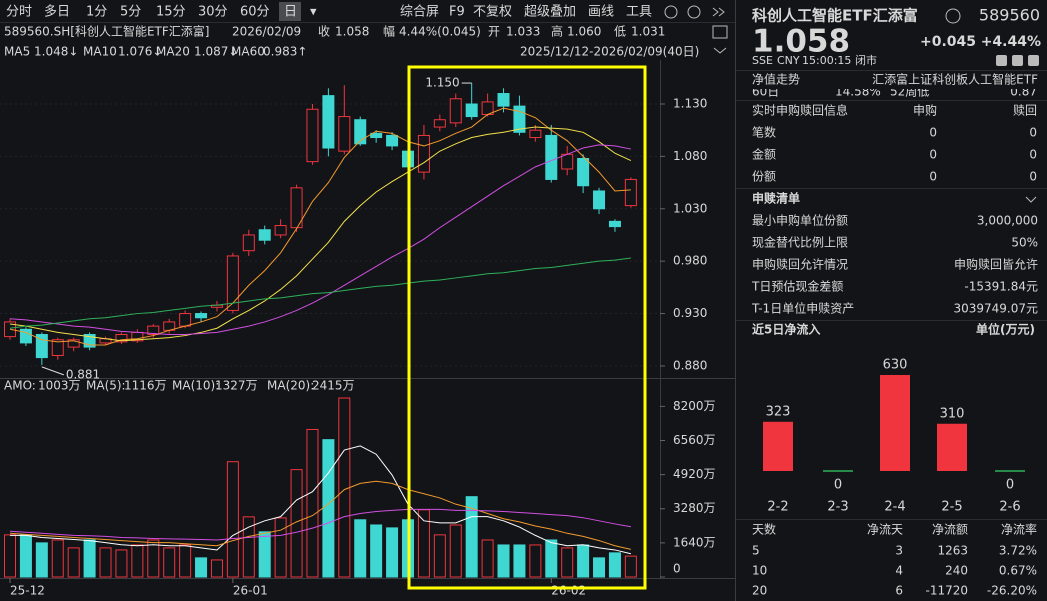 This screenshot has height=601, width=1047. I want to click on y-tick-label: 4920万, so click(694, 474).